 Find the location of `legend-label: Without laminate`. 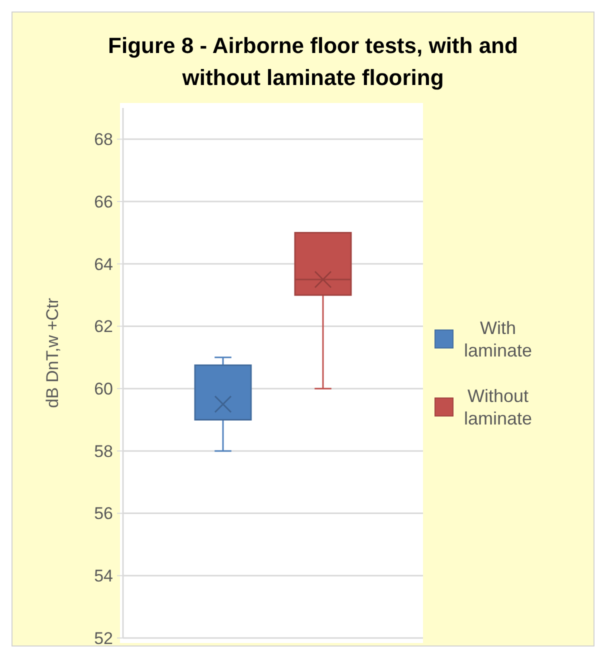

legend-label: Without laminate is located at coordinates (498, 407).